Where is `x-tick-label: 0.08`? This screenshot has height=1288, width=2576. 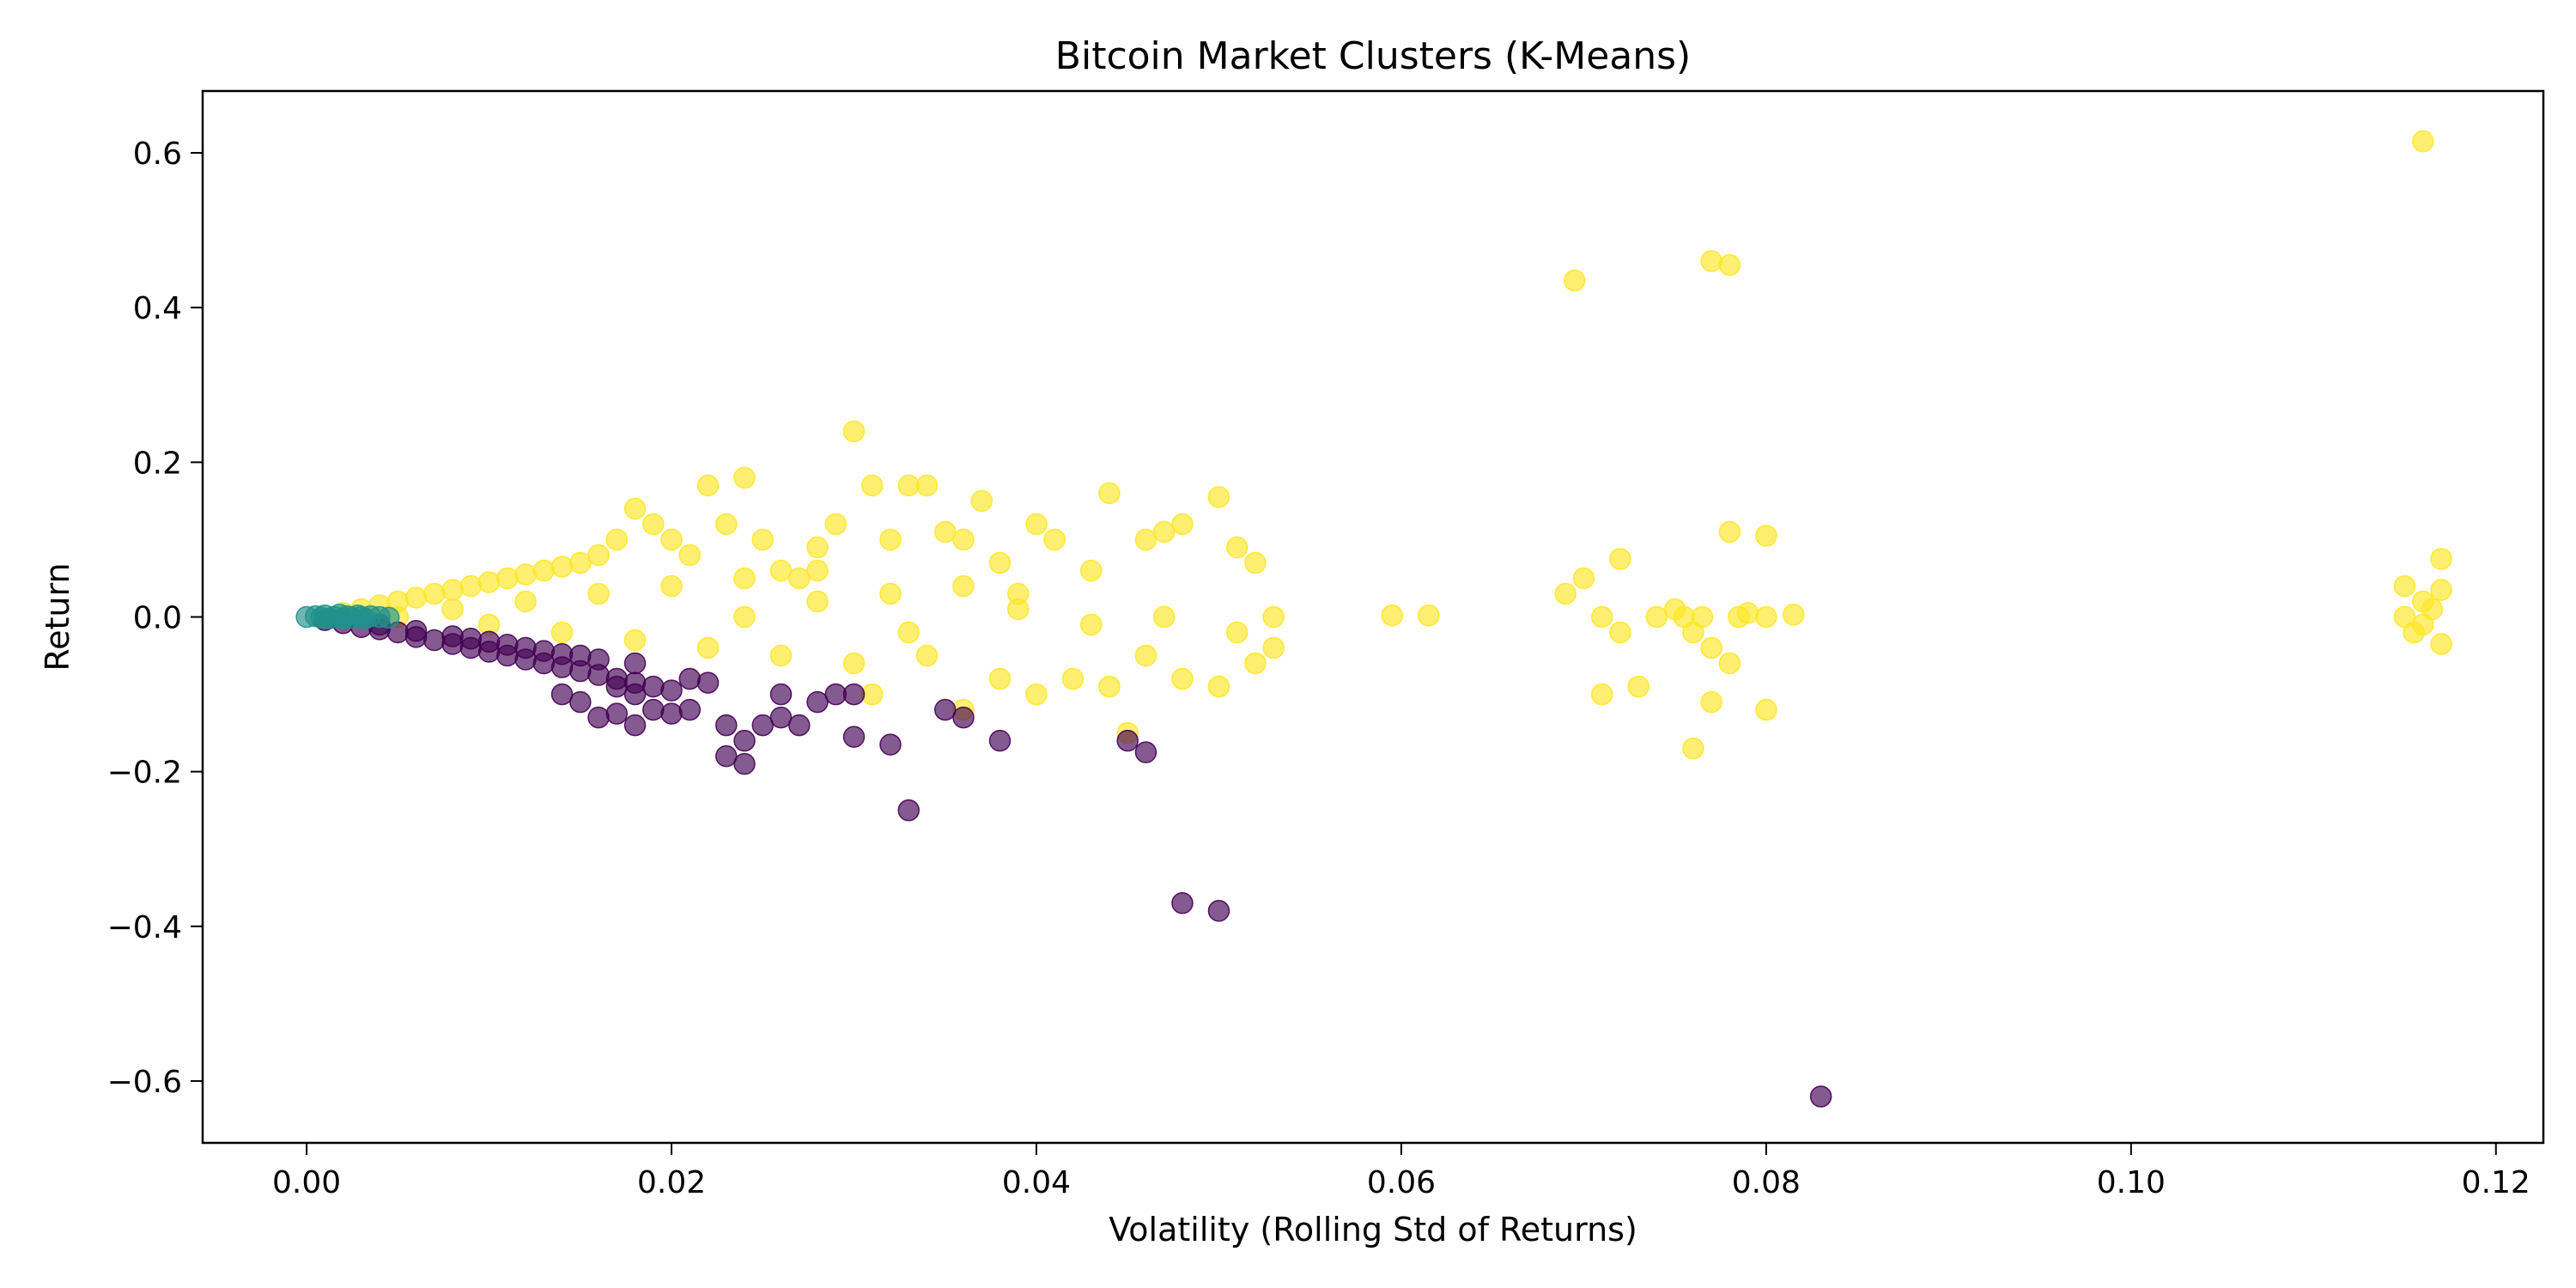 x-tick-label: 0.08 is located at coordinates (1767, 1182).